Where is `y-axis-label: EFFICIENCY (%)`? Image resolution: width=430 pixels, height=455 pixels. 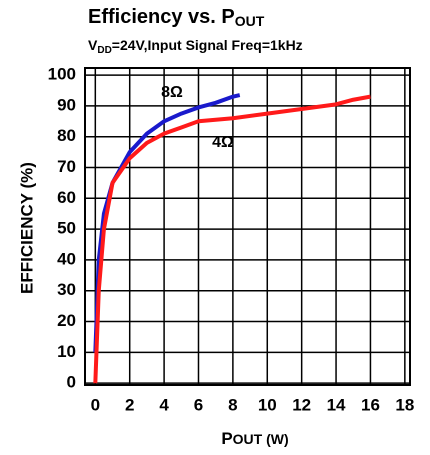
y-axis-label: EFFICIENCY (%) is located at coordinates (26, 228).